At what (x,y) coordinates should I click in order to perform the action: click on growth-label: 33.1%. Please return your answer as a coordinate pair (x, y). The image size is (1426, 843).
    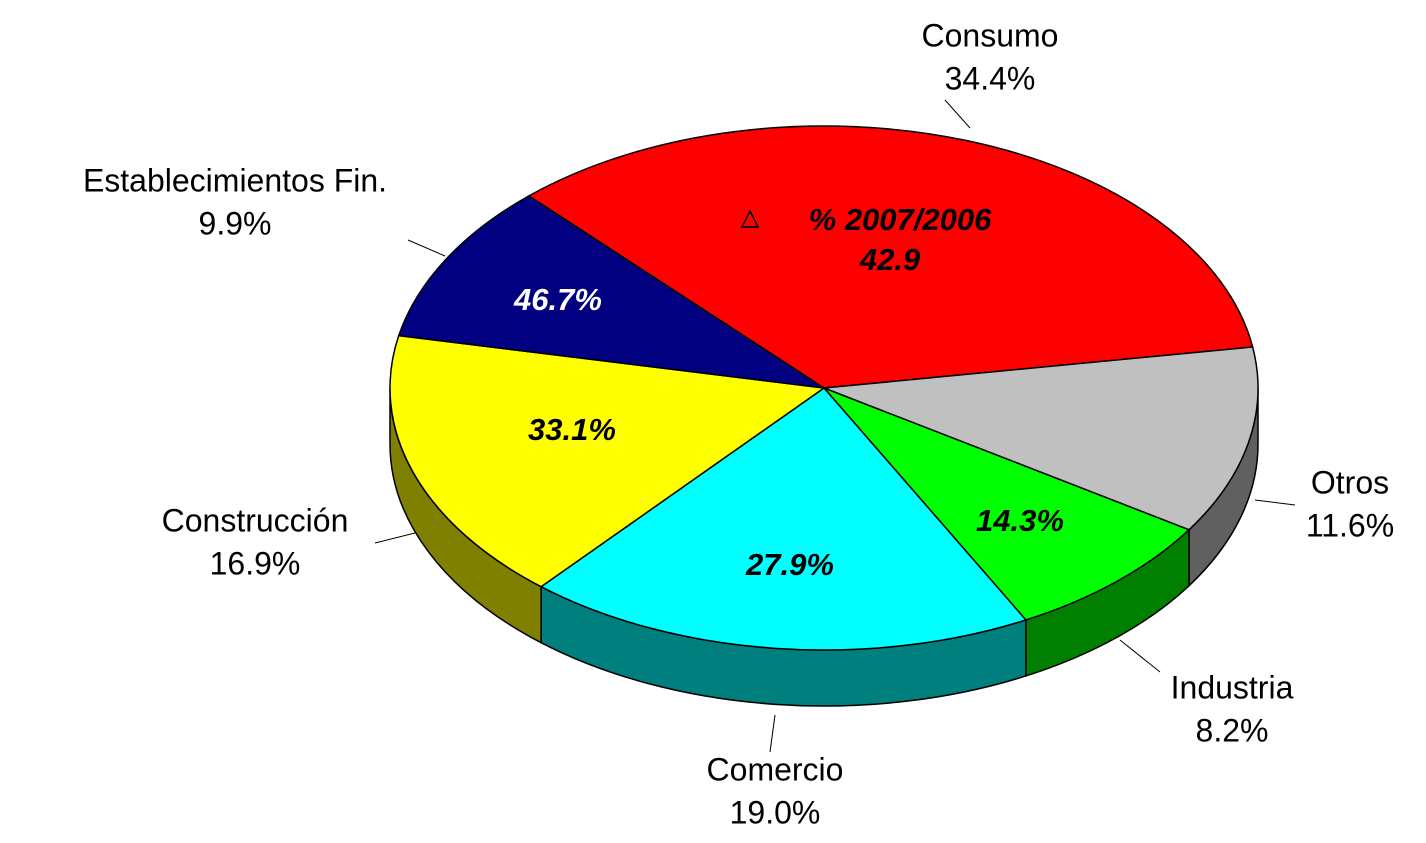
    Looking at the image, I should click on (572, 429).